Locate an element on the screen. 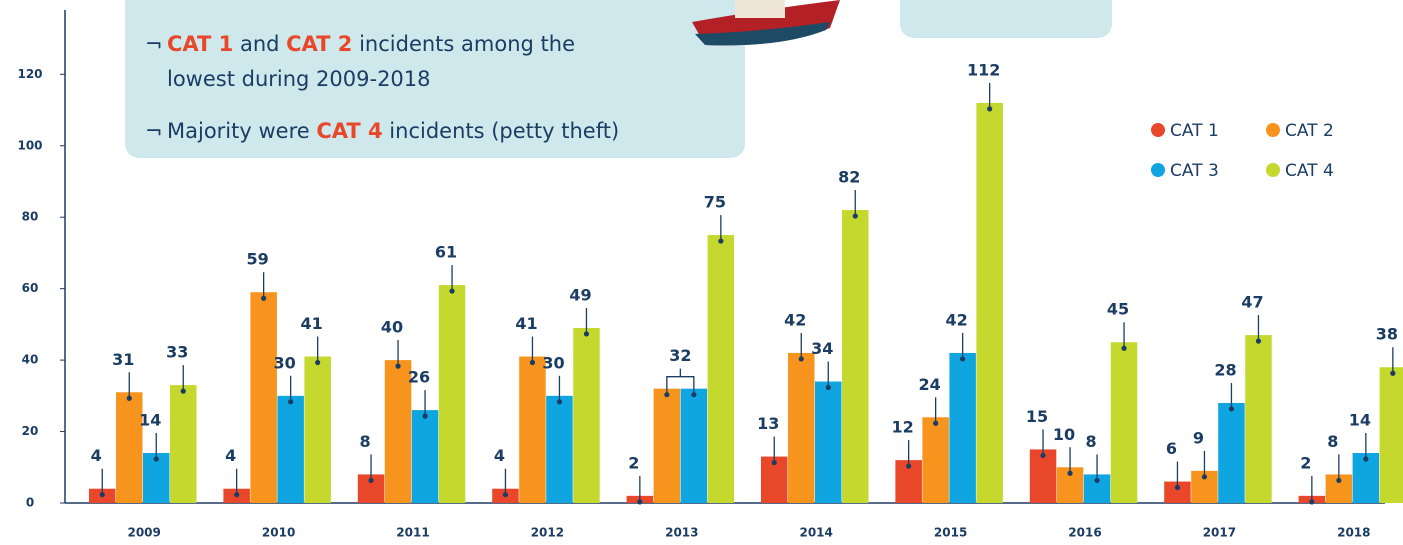 The image size is (1403, 545). legend-label: CAT 3 is located at coordinates (1194, 171).